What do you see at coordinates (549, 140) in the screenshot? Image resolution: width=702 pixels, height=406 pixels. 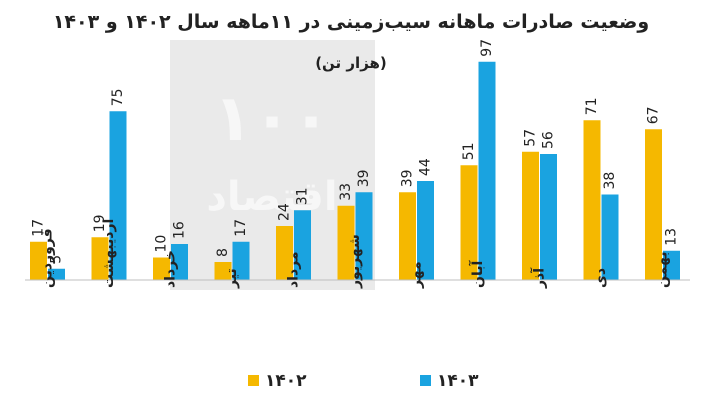 I see `data-label: 56` at bounding box center [549, 140].